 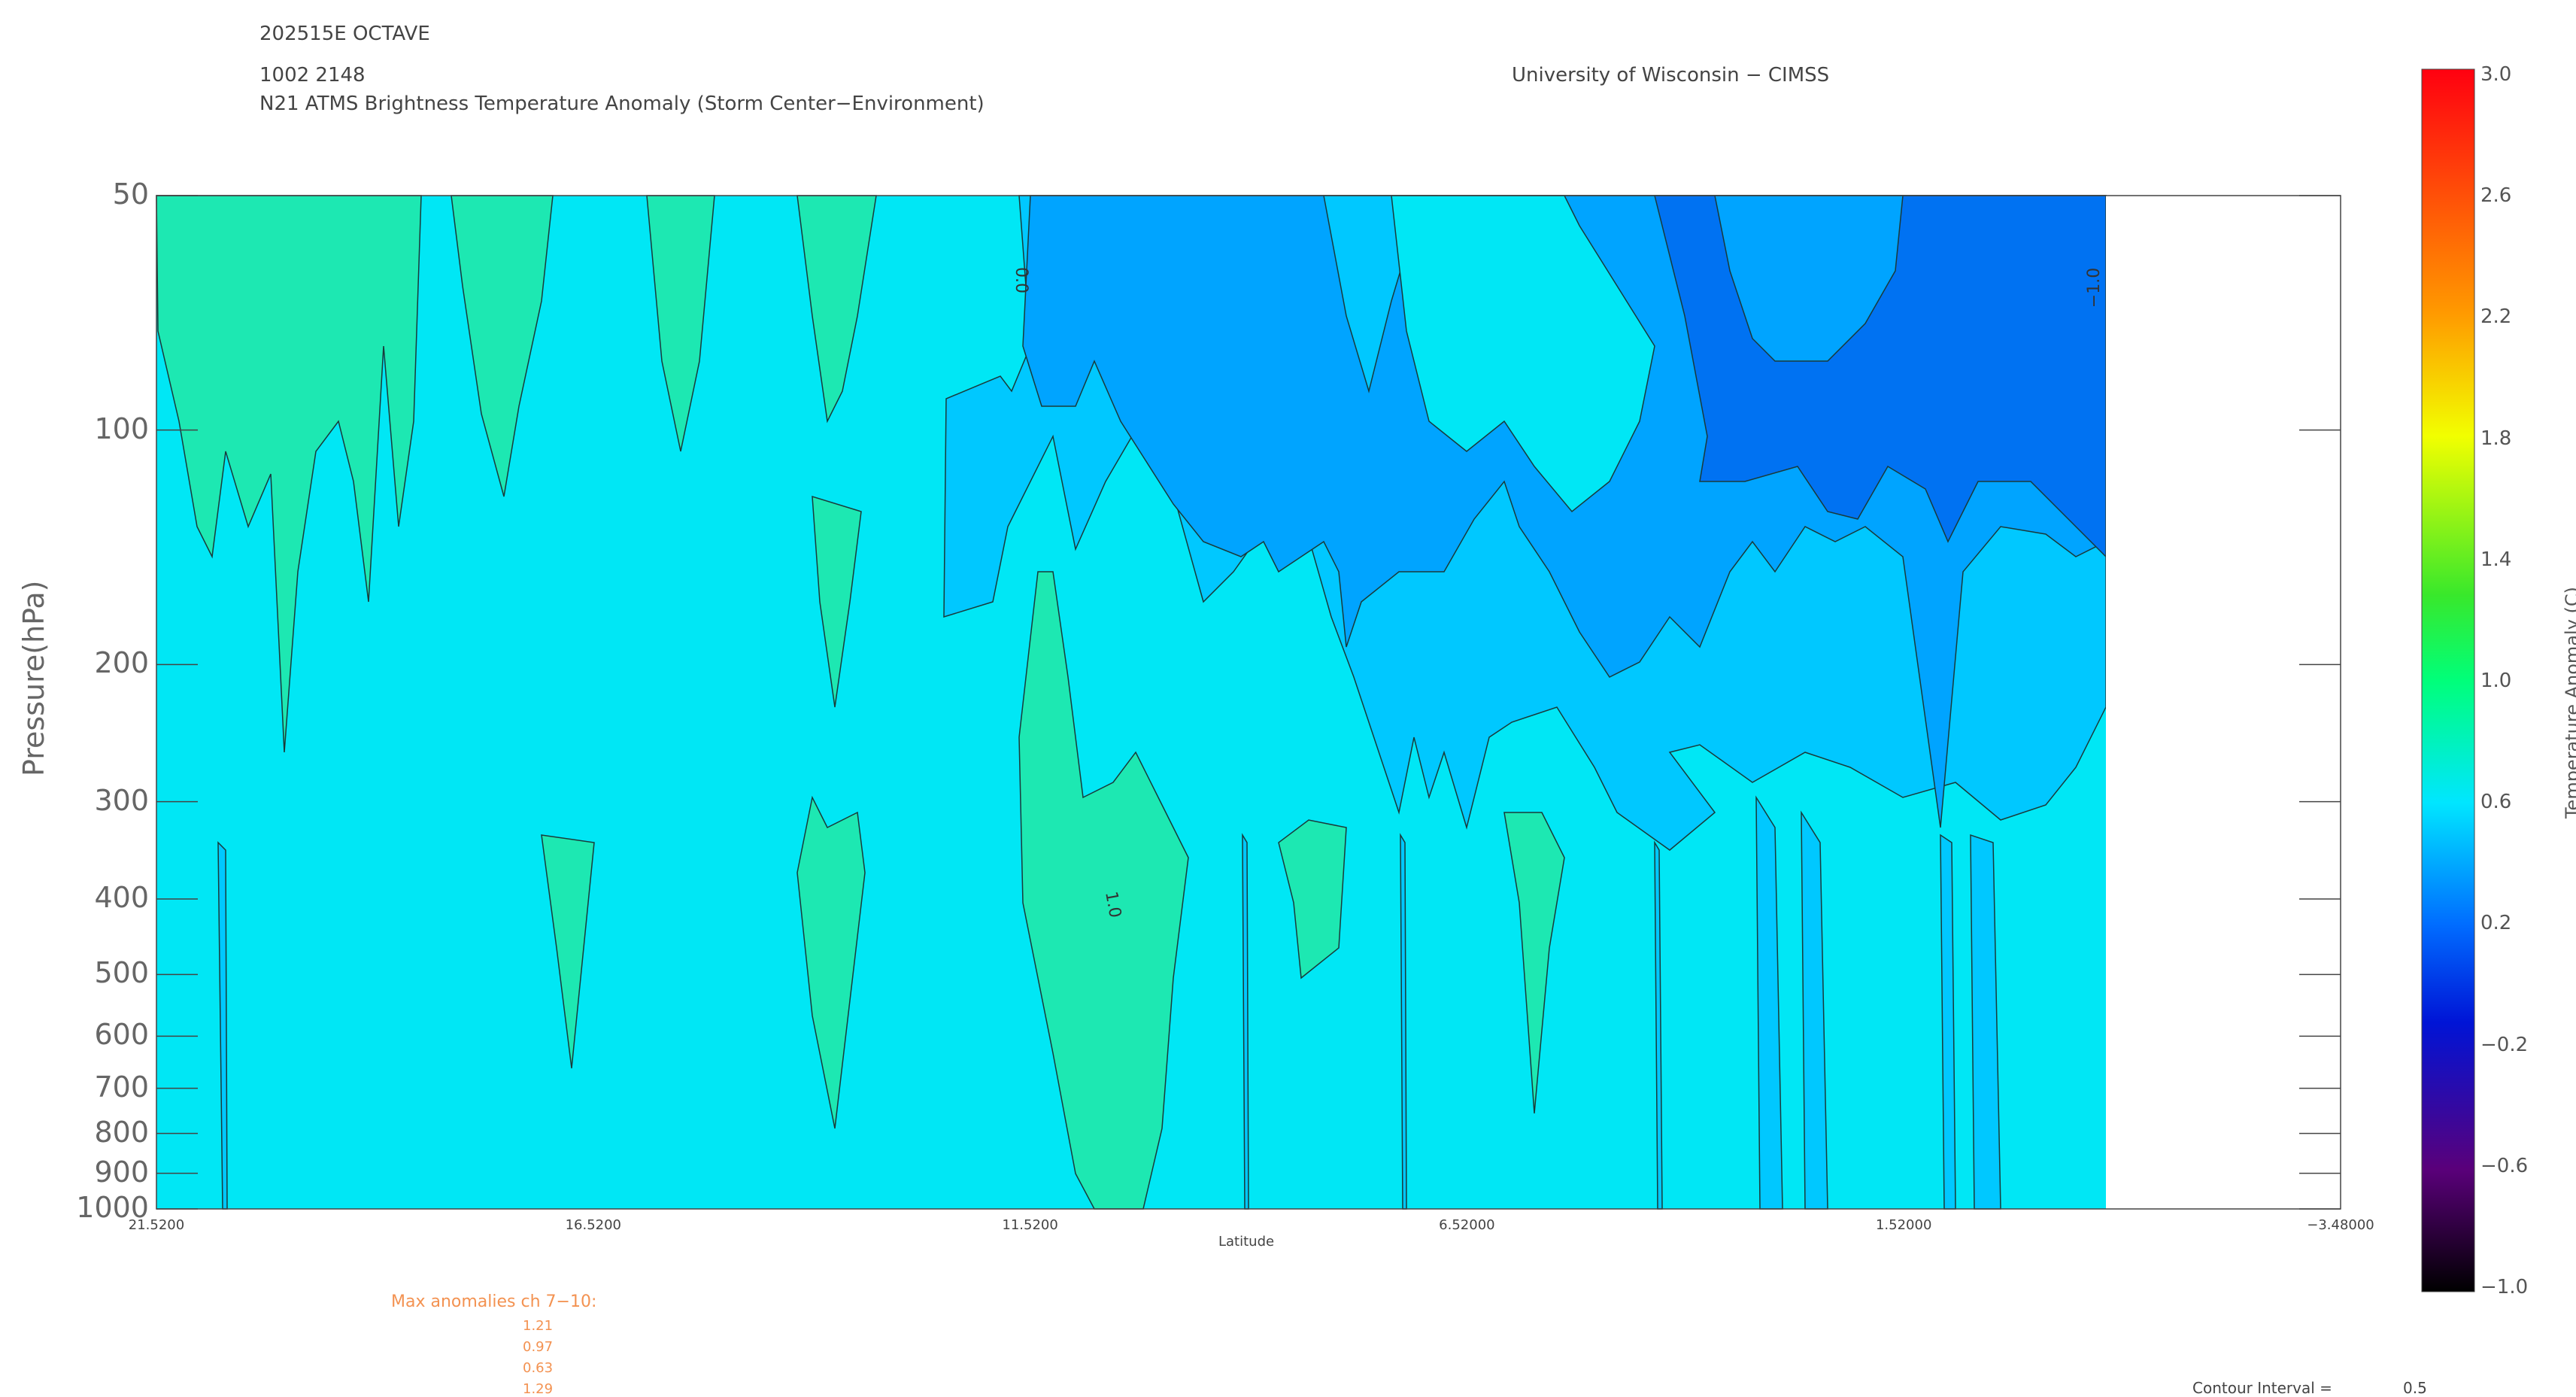 I want to click on colorbar-label: Temperature Anomaly (C), so click(x=2569, y=702).